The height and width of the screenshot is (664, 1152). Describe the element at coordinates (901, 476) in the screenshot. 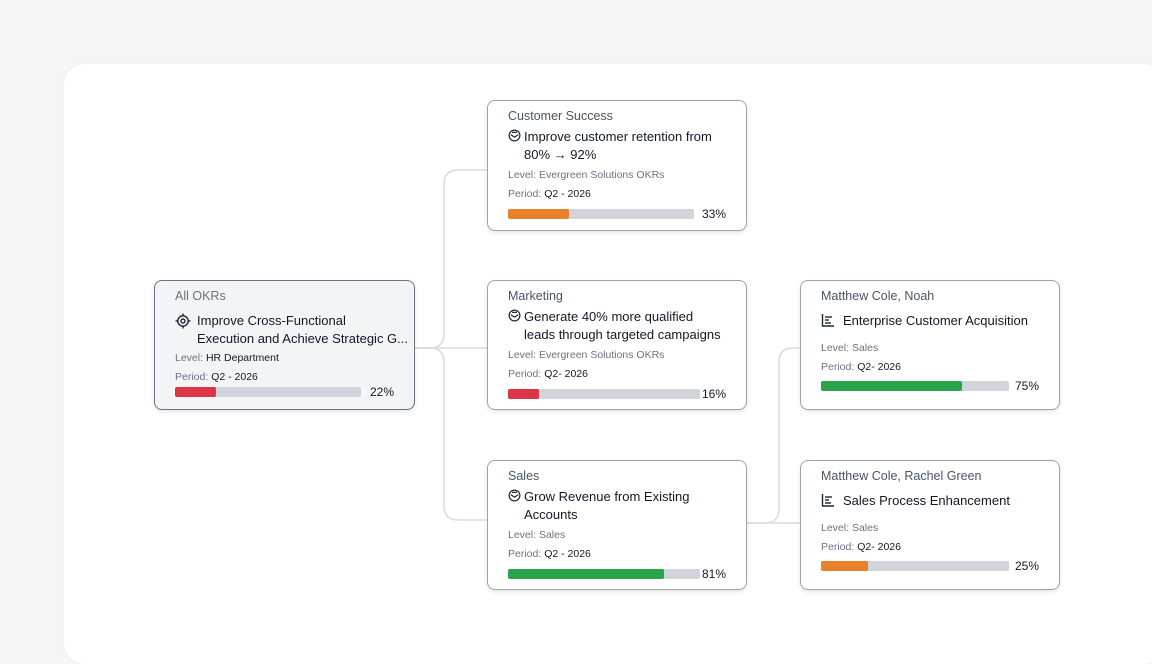

I see `card-owners: Matthew Cole, Rachel Green` at that location.